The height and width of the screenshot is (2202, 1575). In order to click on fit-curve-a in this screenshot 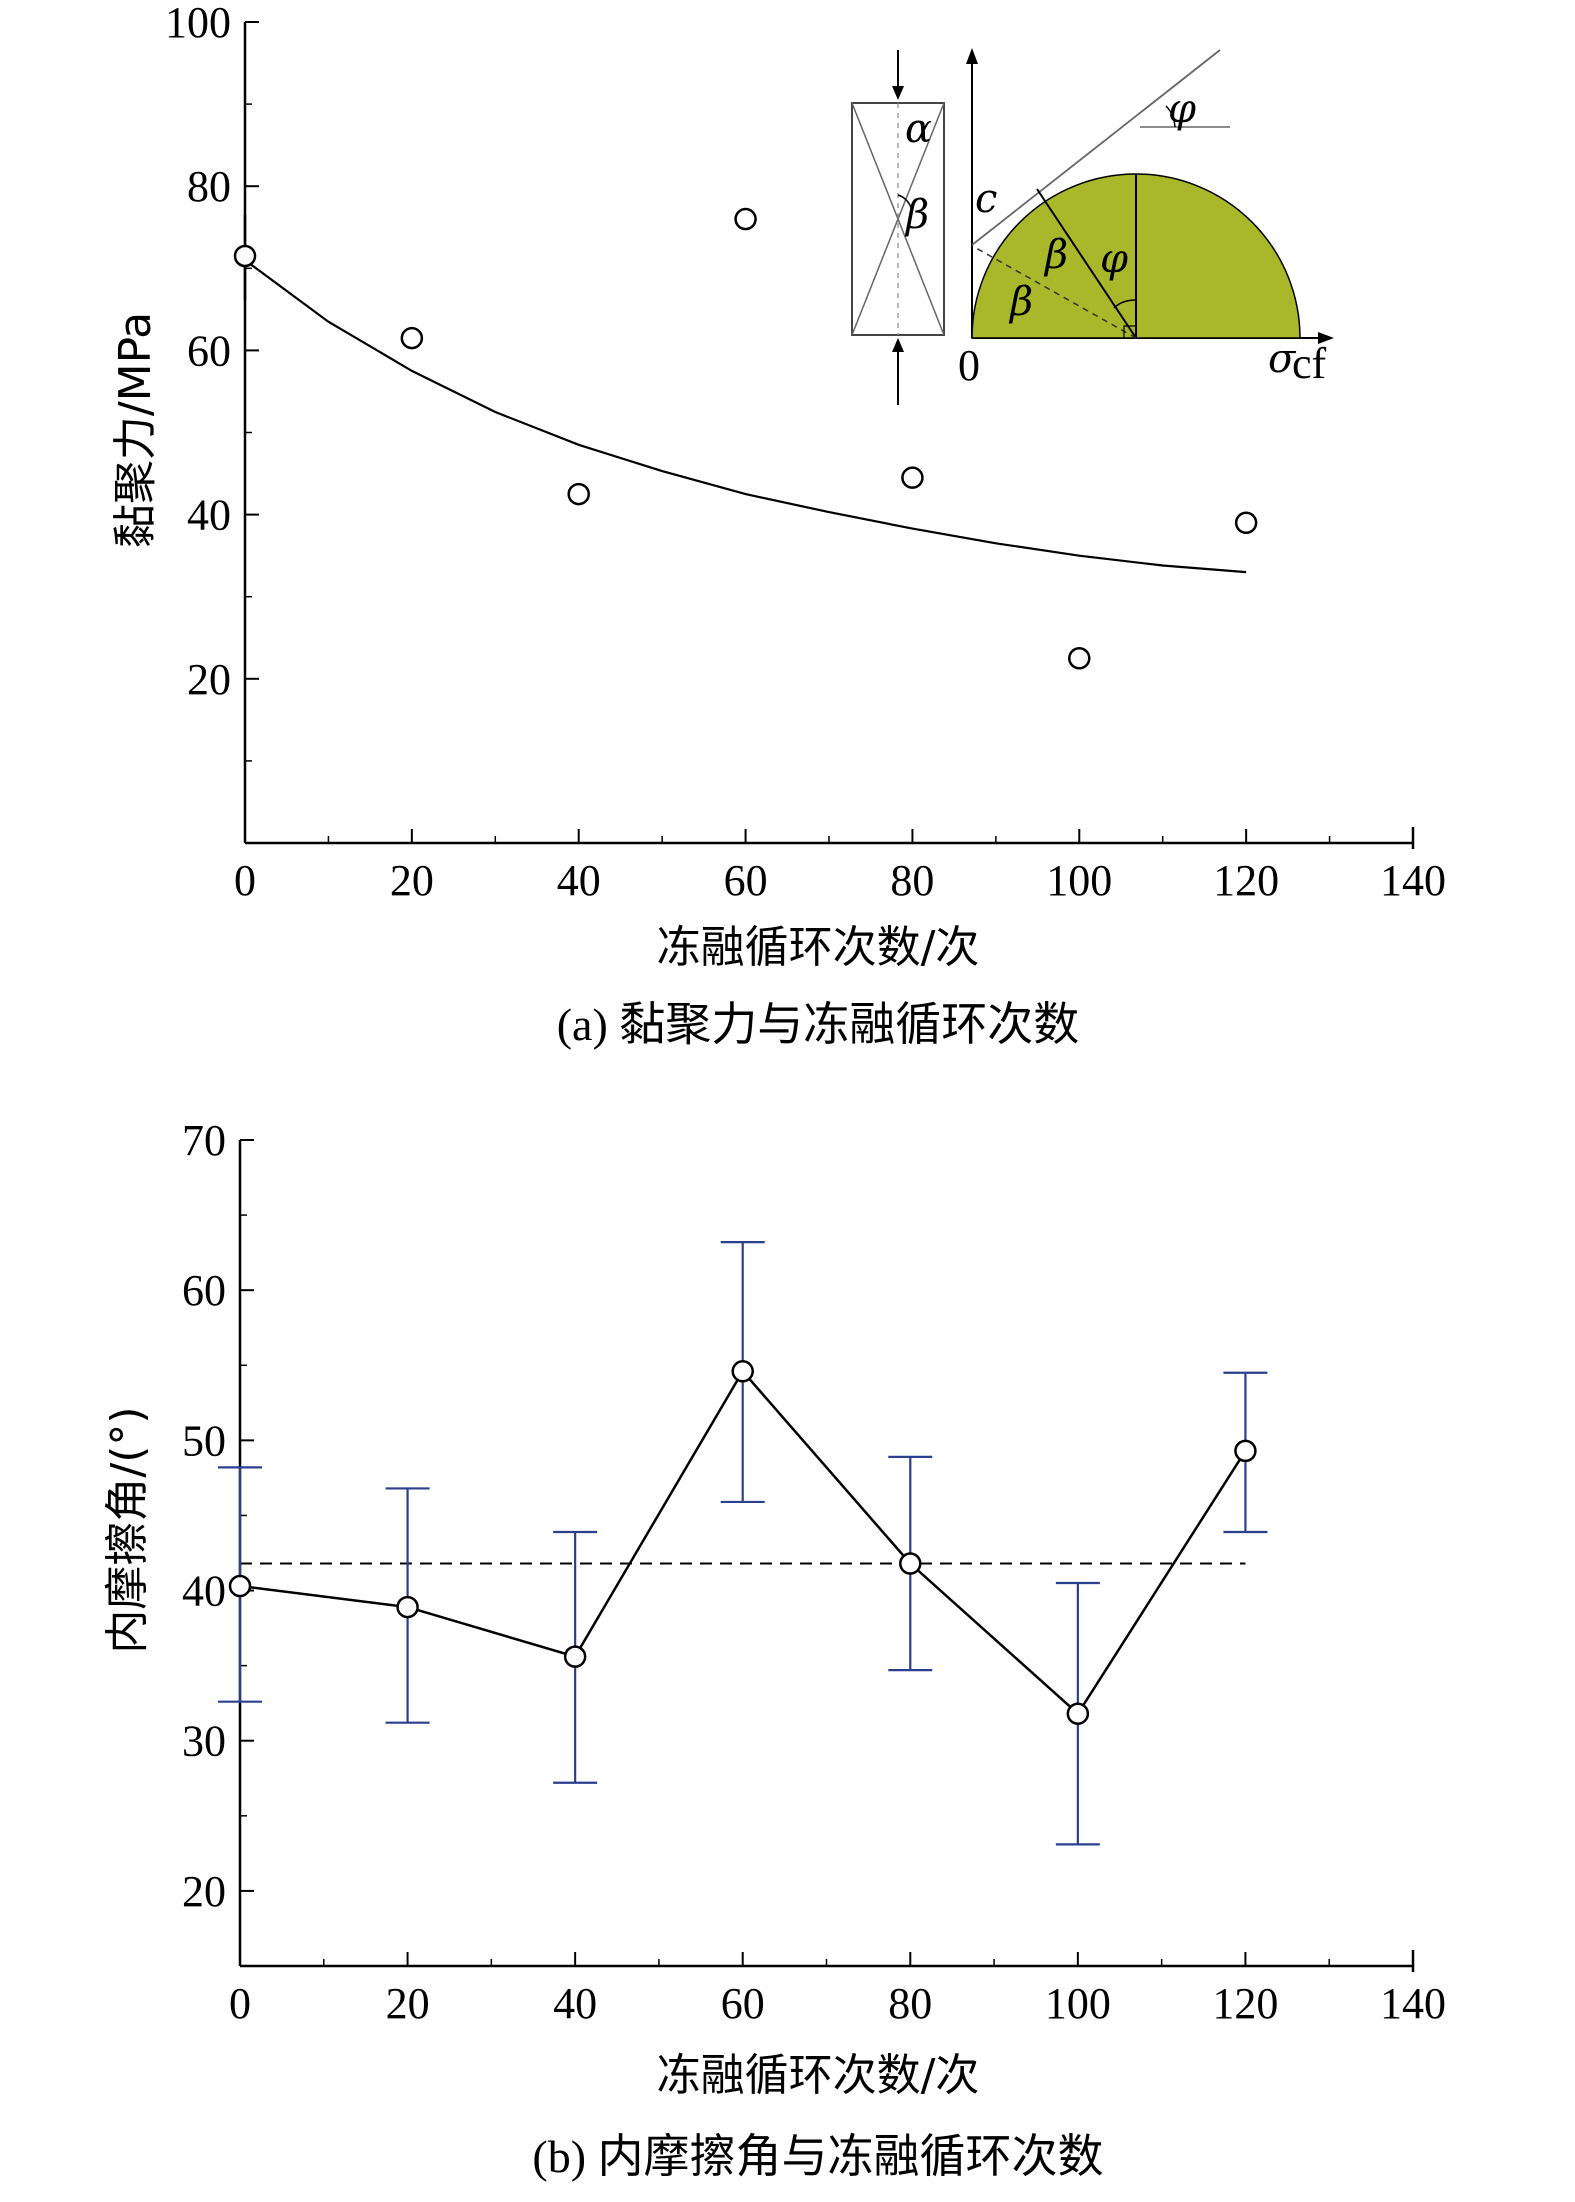, I will do `click(745, 416)`.